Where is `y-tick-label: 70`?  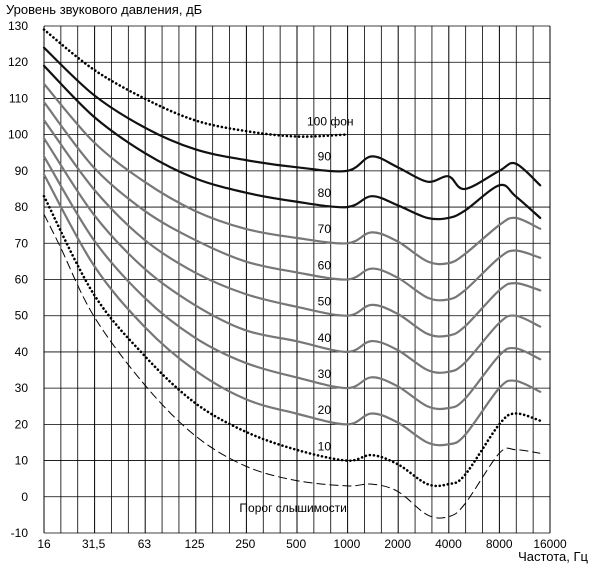
y-tick-label: 70 is located at coordinates (22, 243).